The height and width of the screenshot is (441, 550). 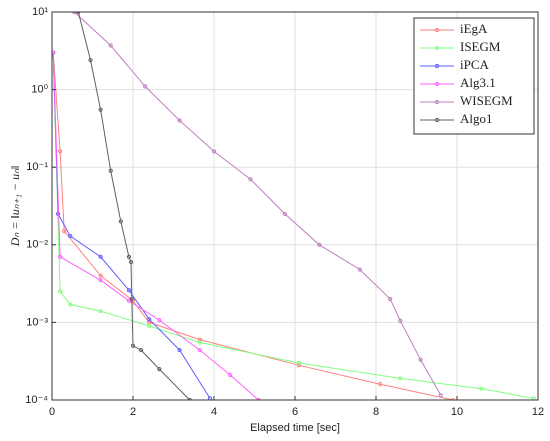 What do you see at coordinates (37, 322) in the screenshot?
I see `y-tick-label: 10⁻³` at bounding box center [37, 322].